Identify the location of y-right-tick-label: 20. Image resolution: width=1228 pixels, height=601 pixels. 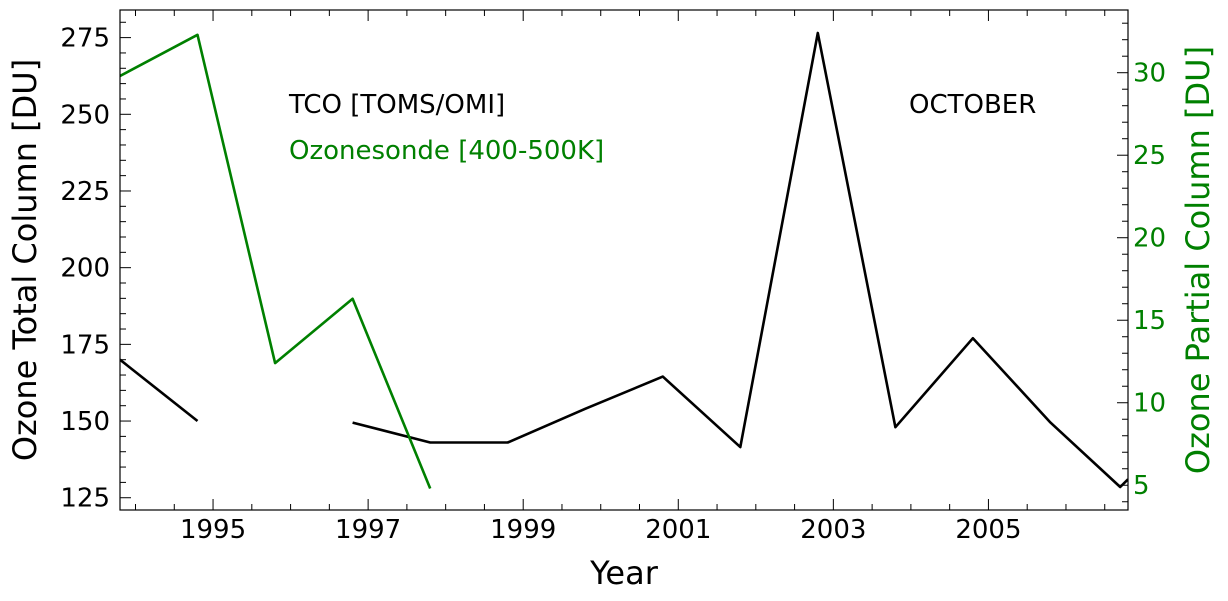
(1149, 239).